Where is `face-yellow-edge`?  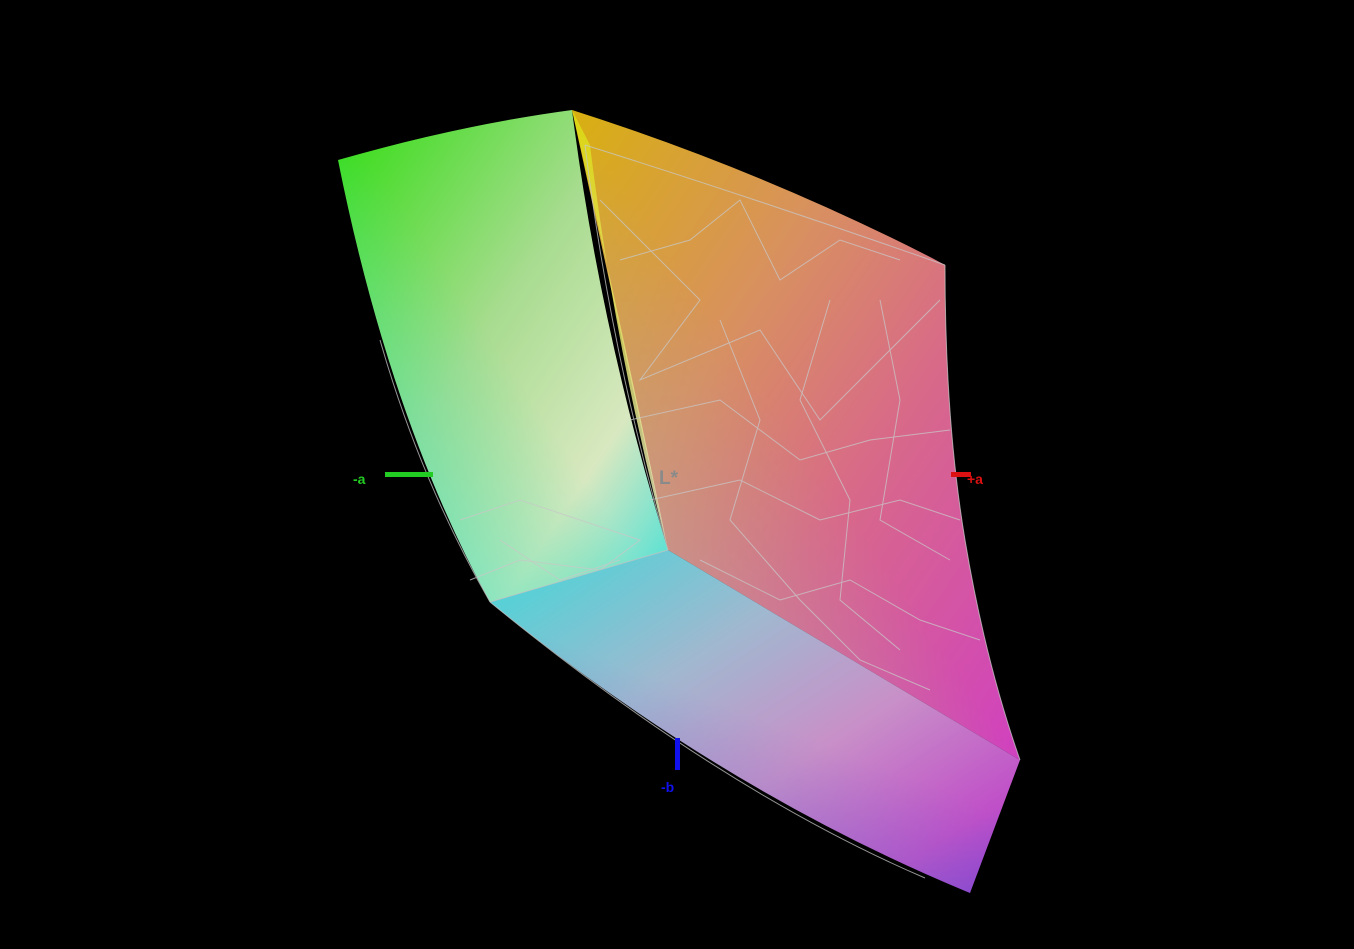
face-yellow-edge is located at coordinates (620, 330).